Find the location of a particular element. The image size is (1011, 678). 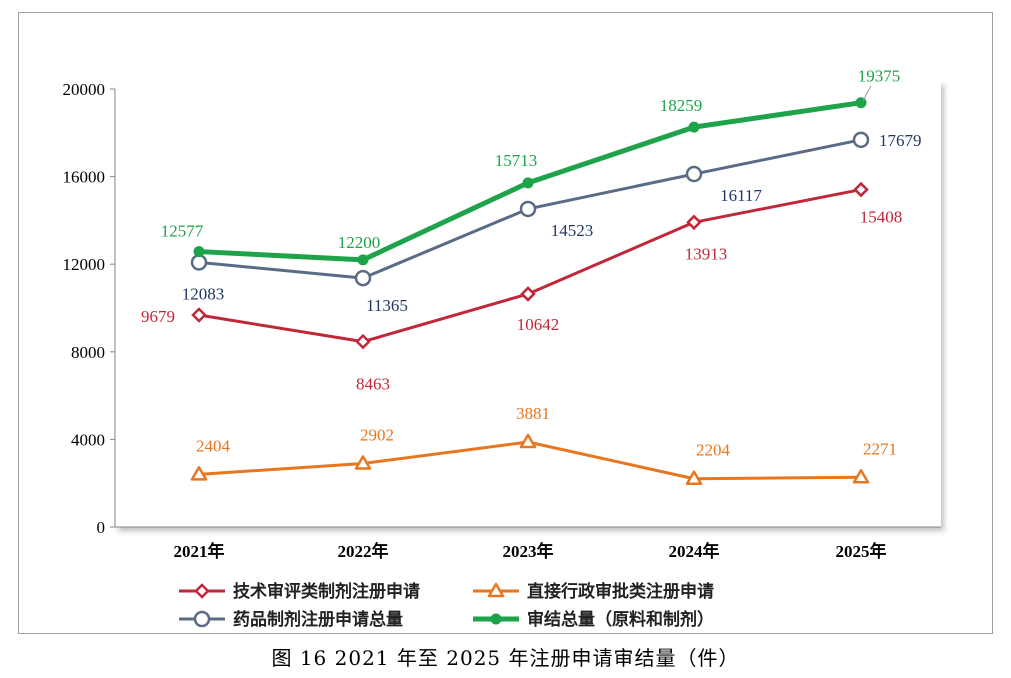

data-label: 2404 is located at coordinates (213, 445).